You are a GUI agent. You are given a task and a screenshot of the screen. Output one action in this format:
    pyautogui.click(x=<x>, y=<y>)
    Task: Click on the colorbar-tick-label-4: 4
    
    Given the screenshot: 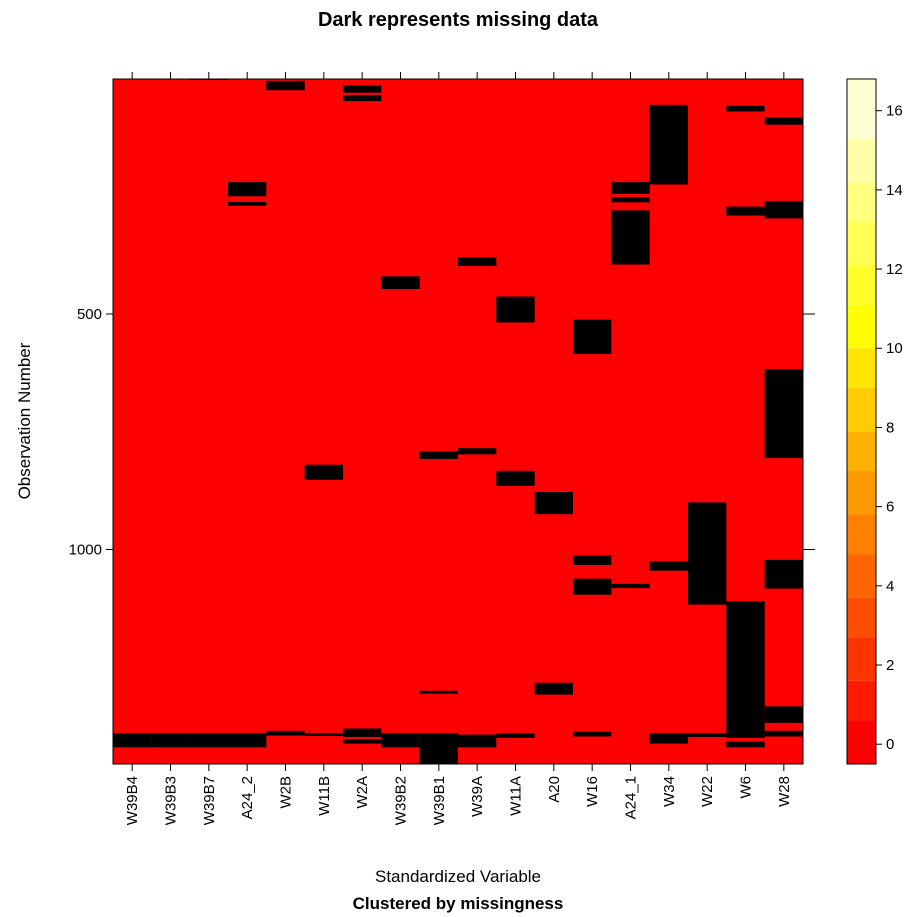 What is the action you would take?
    pyautogui.click(x=890, y=586)
    